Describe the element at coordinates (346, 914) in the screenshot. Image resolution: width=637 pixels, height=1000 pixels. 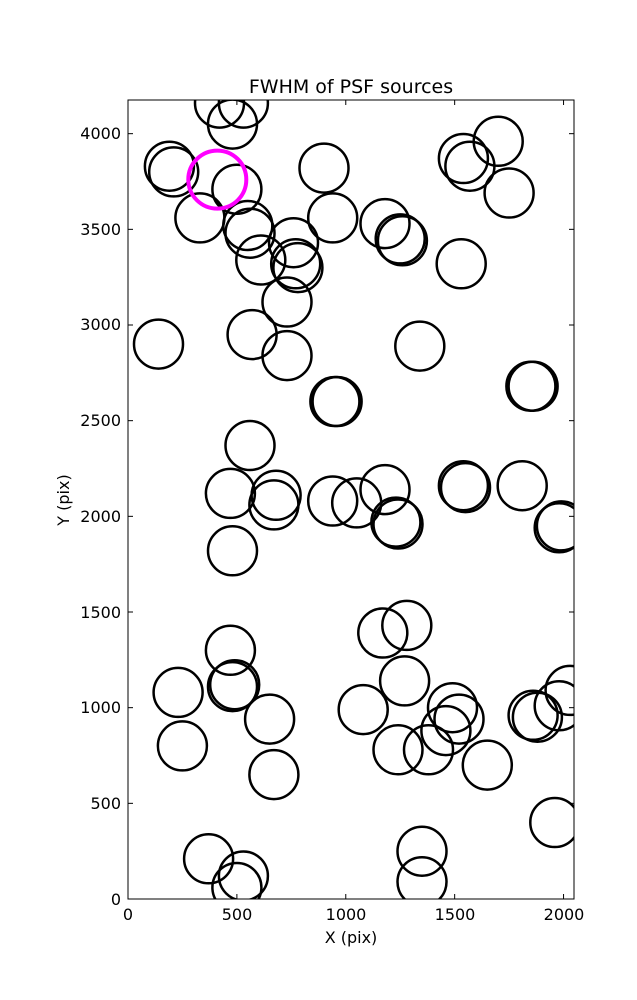
I see `x-tick-label: 1000` at that location.